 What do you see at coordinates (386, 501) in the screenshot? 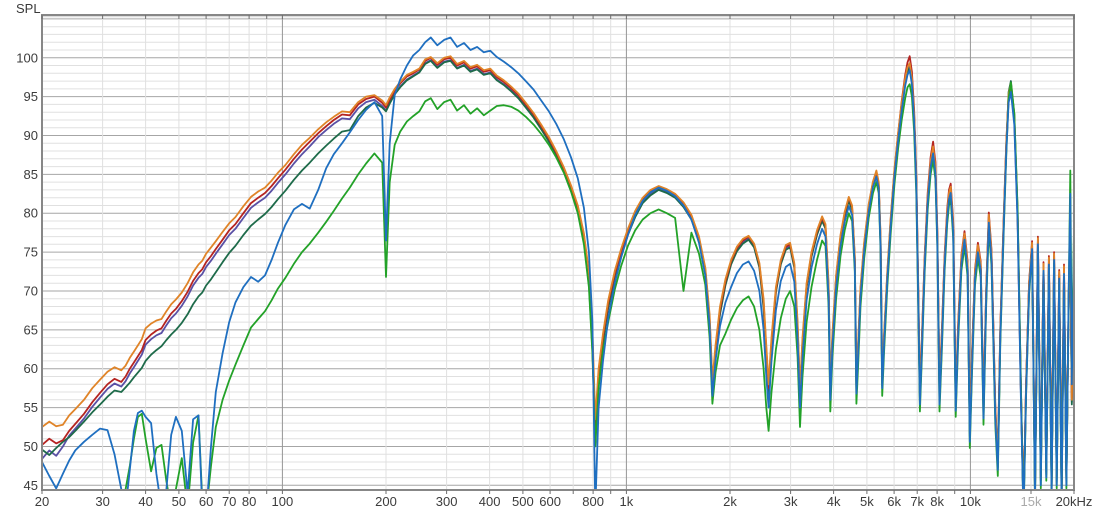
I see `x-tick-label: 200` at bounding box center [386, 501].